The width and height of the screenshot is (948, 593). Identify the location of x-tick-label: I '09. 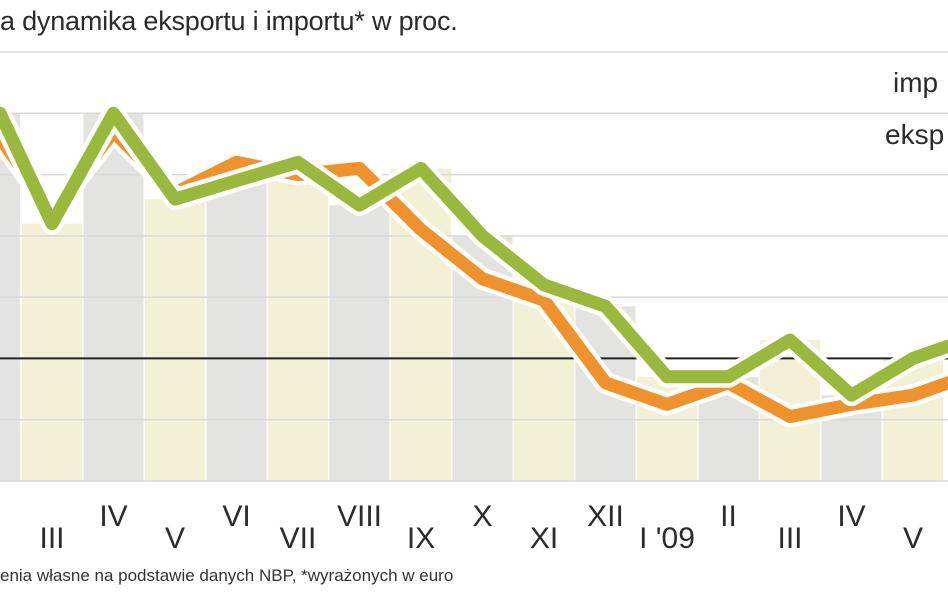
(667, 538).